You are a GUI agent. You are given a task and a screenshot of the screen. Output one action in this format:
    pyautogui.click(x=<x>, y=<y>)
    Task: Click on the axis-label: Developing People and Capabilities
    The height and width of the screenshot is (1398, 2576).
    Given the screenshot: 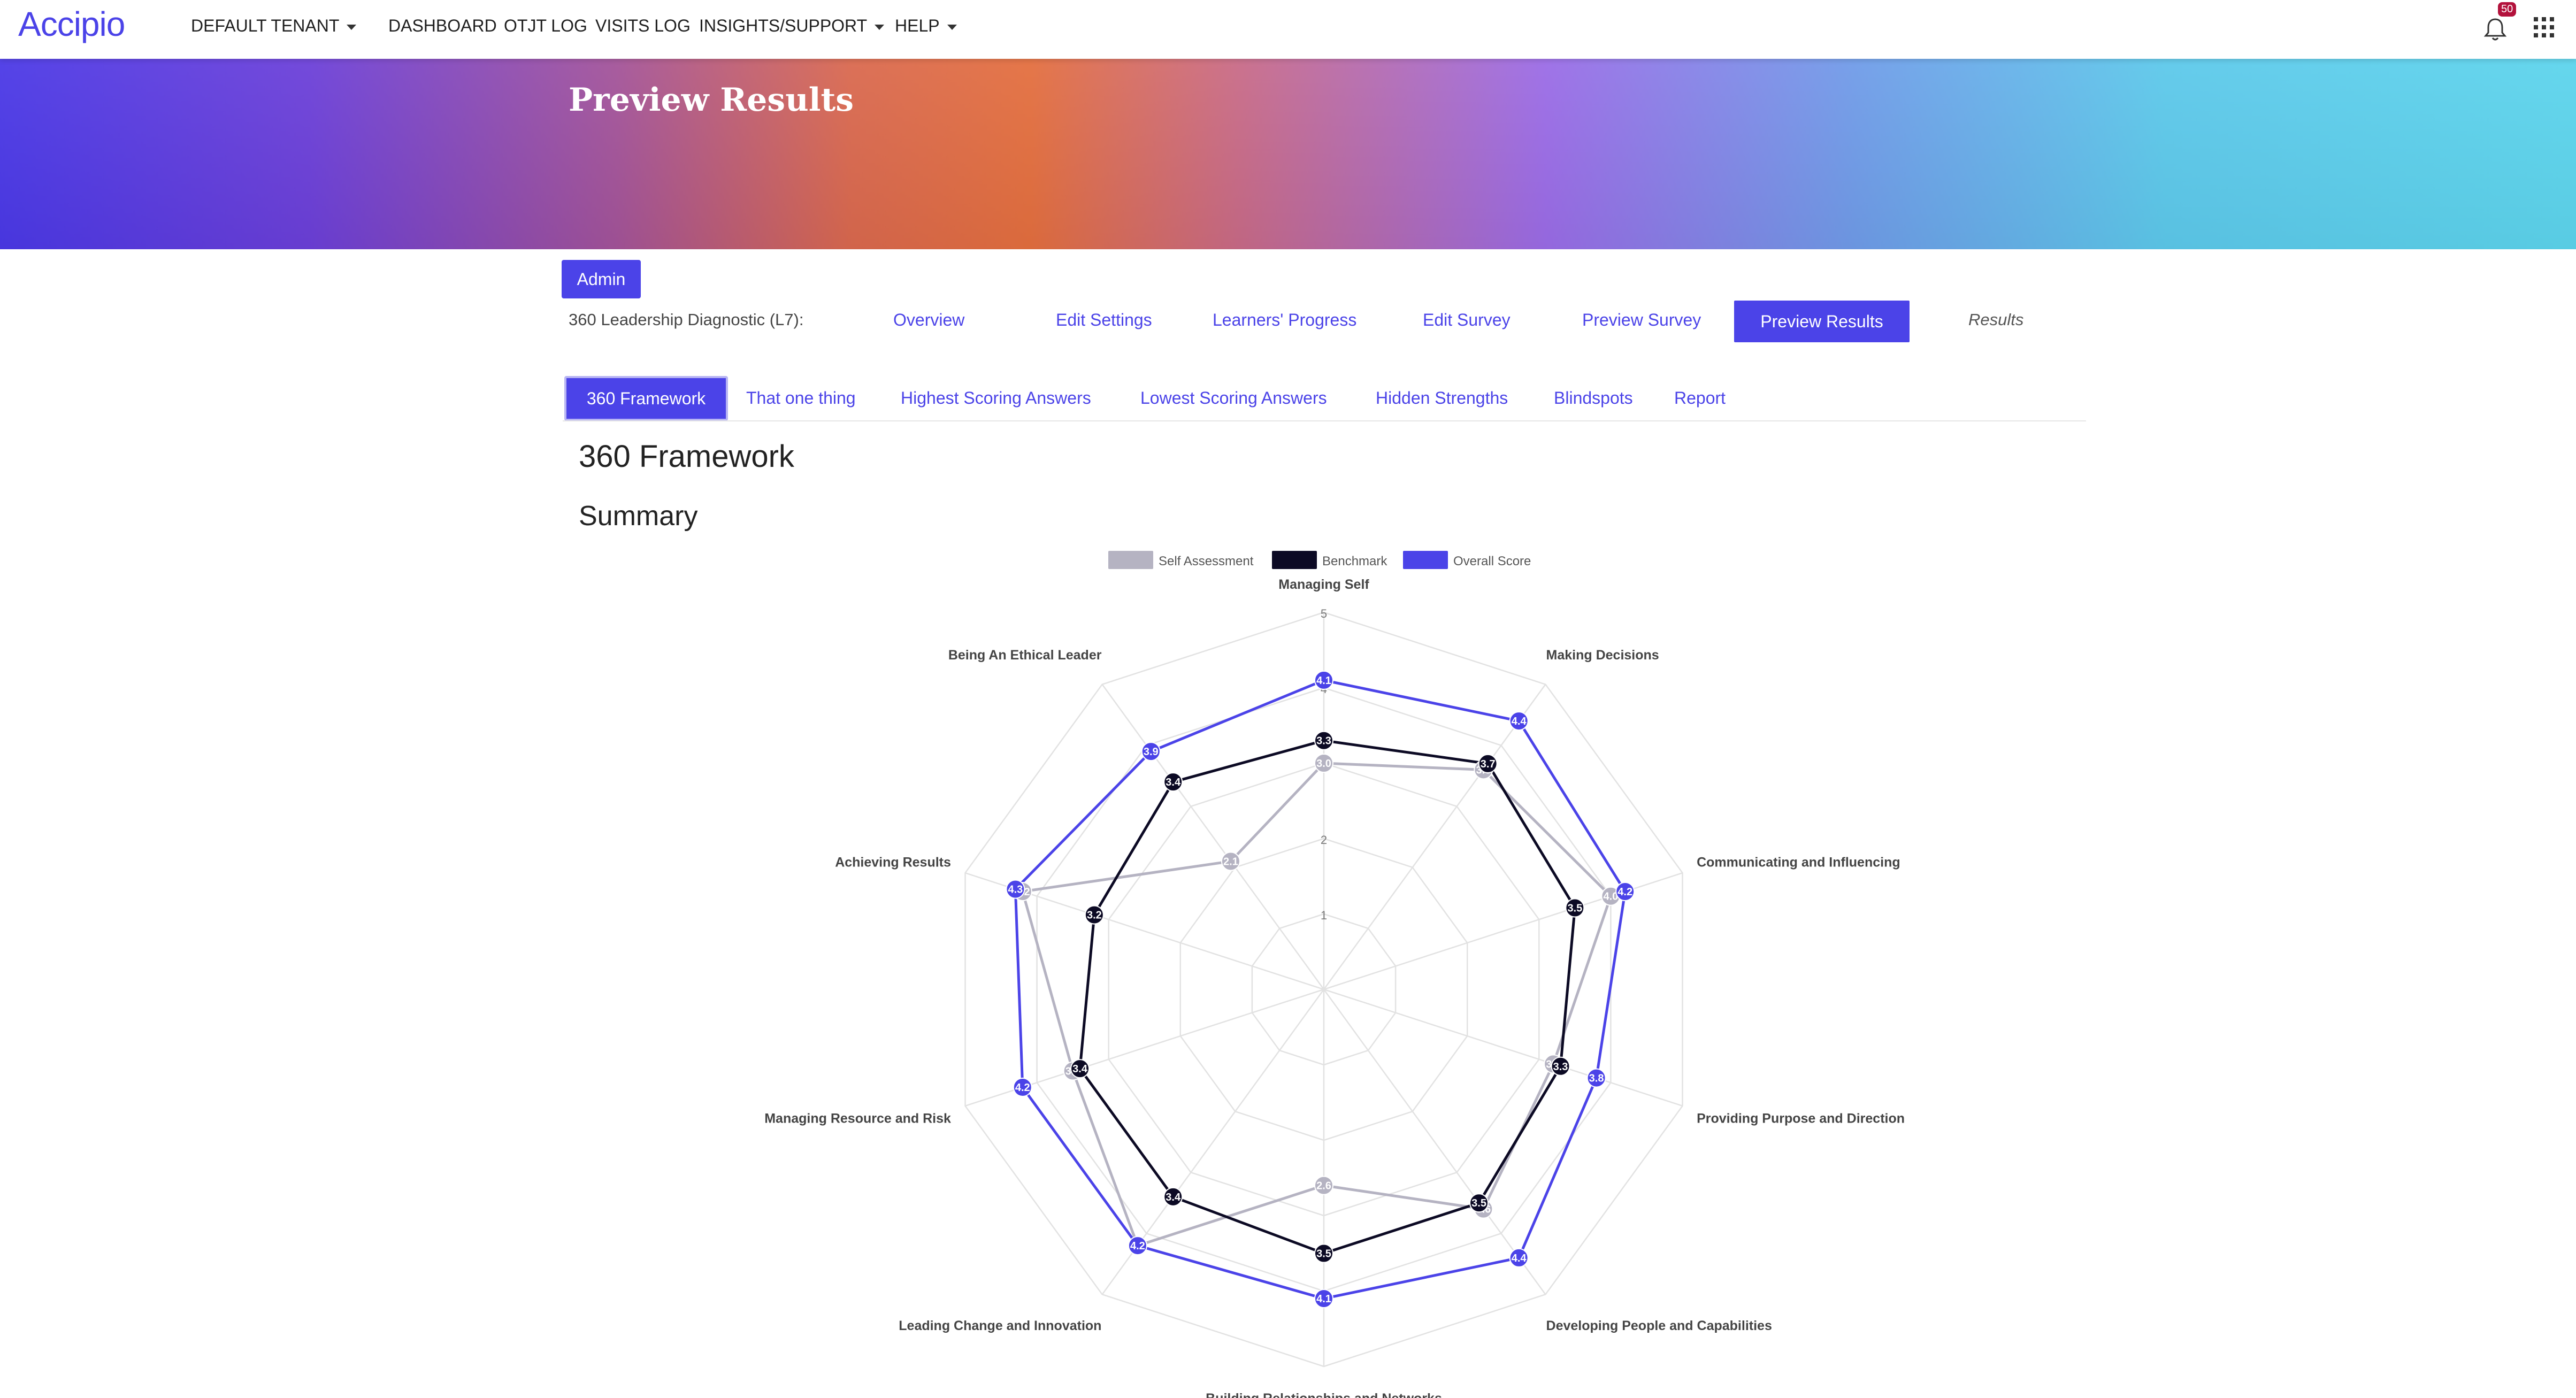 What is the action you would take?
    pyautogui.click(x=1659, y=1325)
    